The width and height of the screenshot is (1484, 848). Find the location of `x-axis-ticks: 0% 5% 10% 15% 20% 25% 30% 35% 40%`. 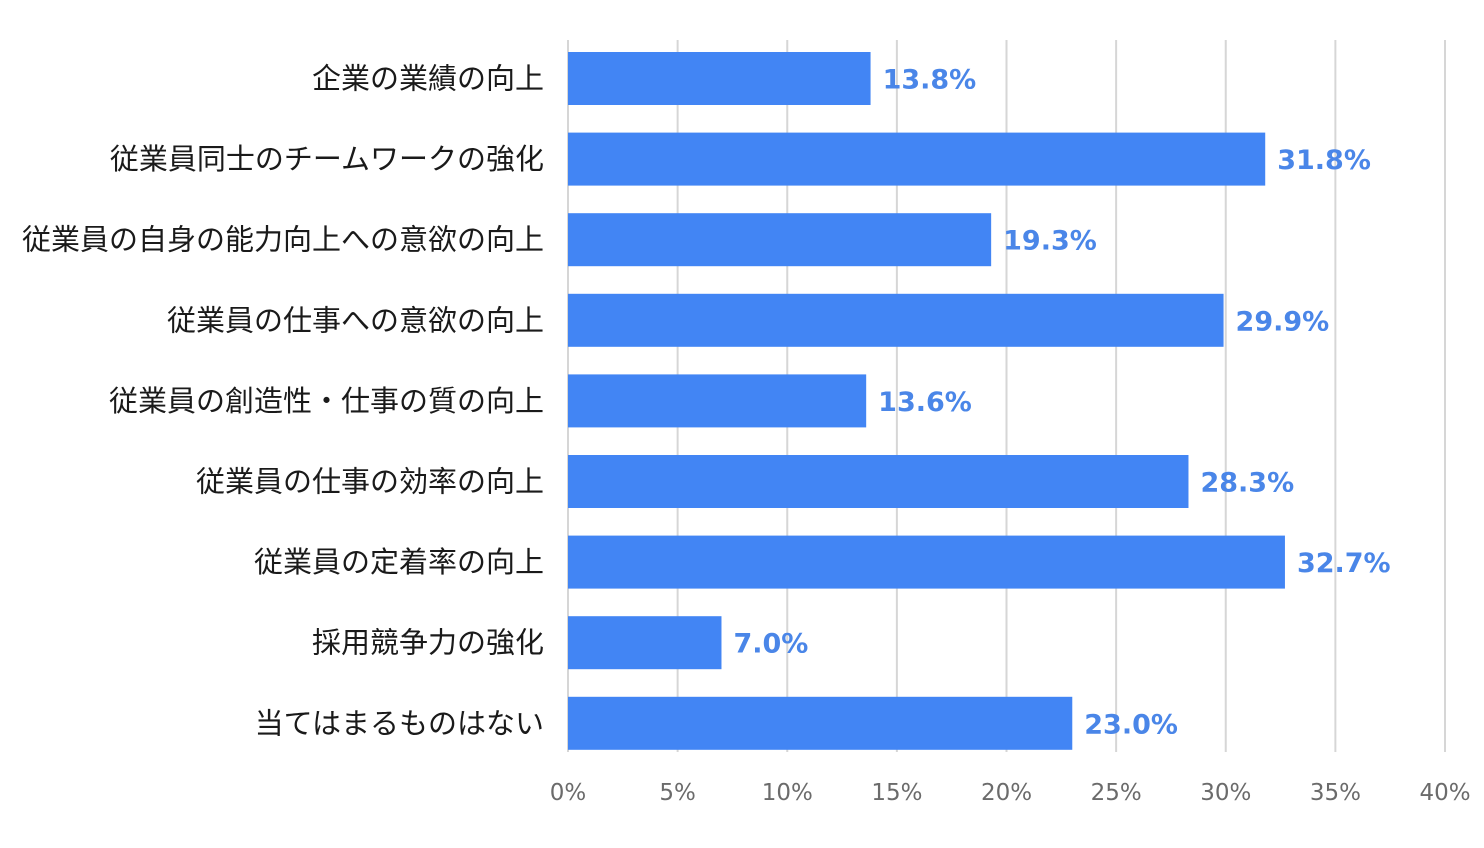

x-axis-ticks: 0% 5% 10% 15% 20% 25% 30% 35% 40% is located at coordinates (1010, 793).